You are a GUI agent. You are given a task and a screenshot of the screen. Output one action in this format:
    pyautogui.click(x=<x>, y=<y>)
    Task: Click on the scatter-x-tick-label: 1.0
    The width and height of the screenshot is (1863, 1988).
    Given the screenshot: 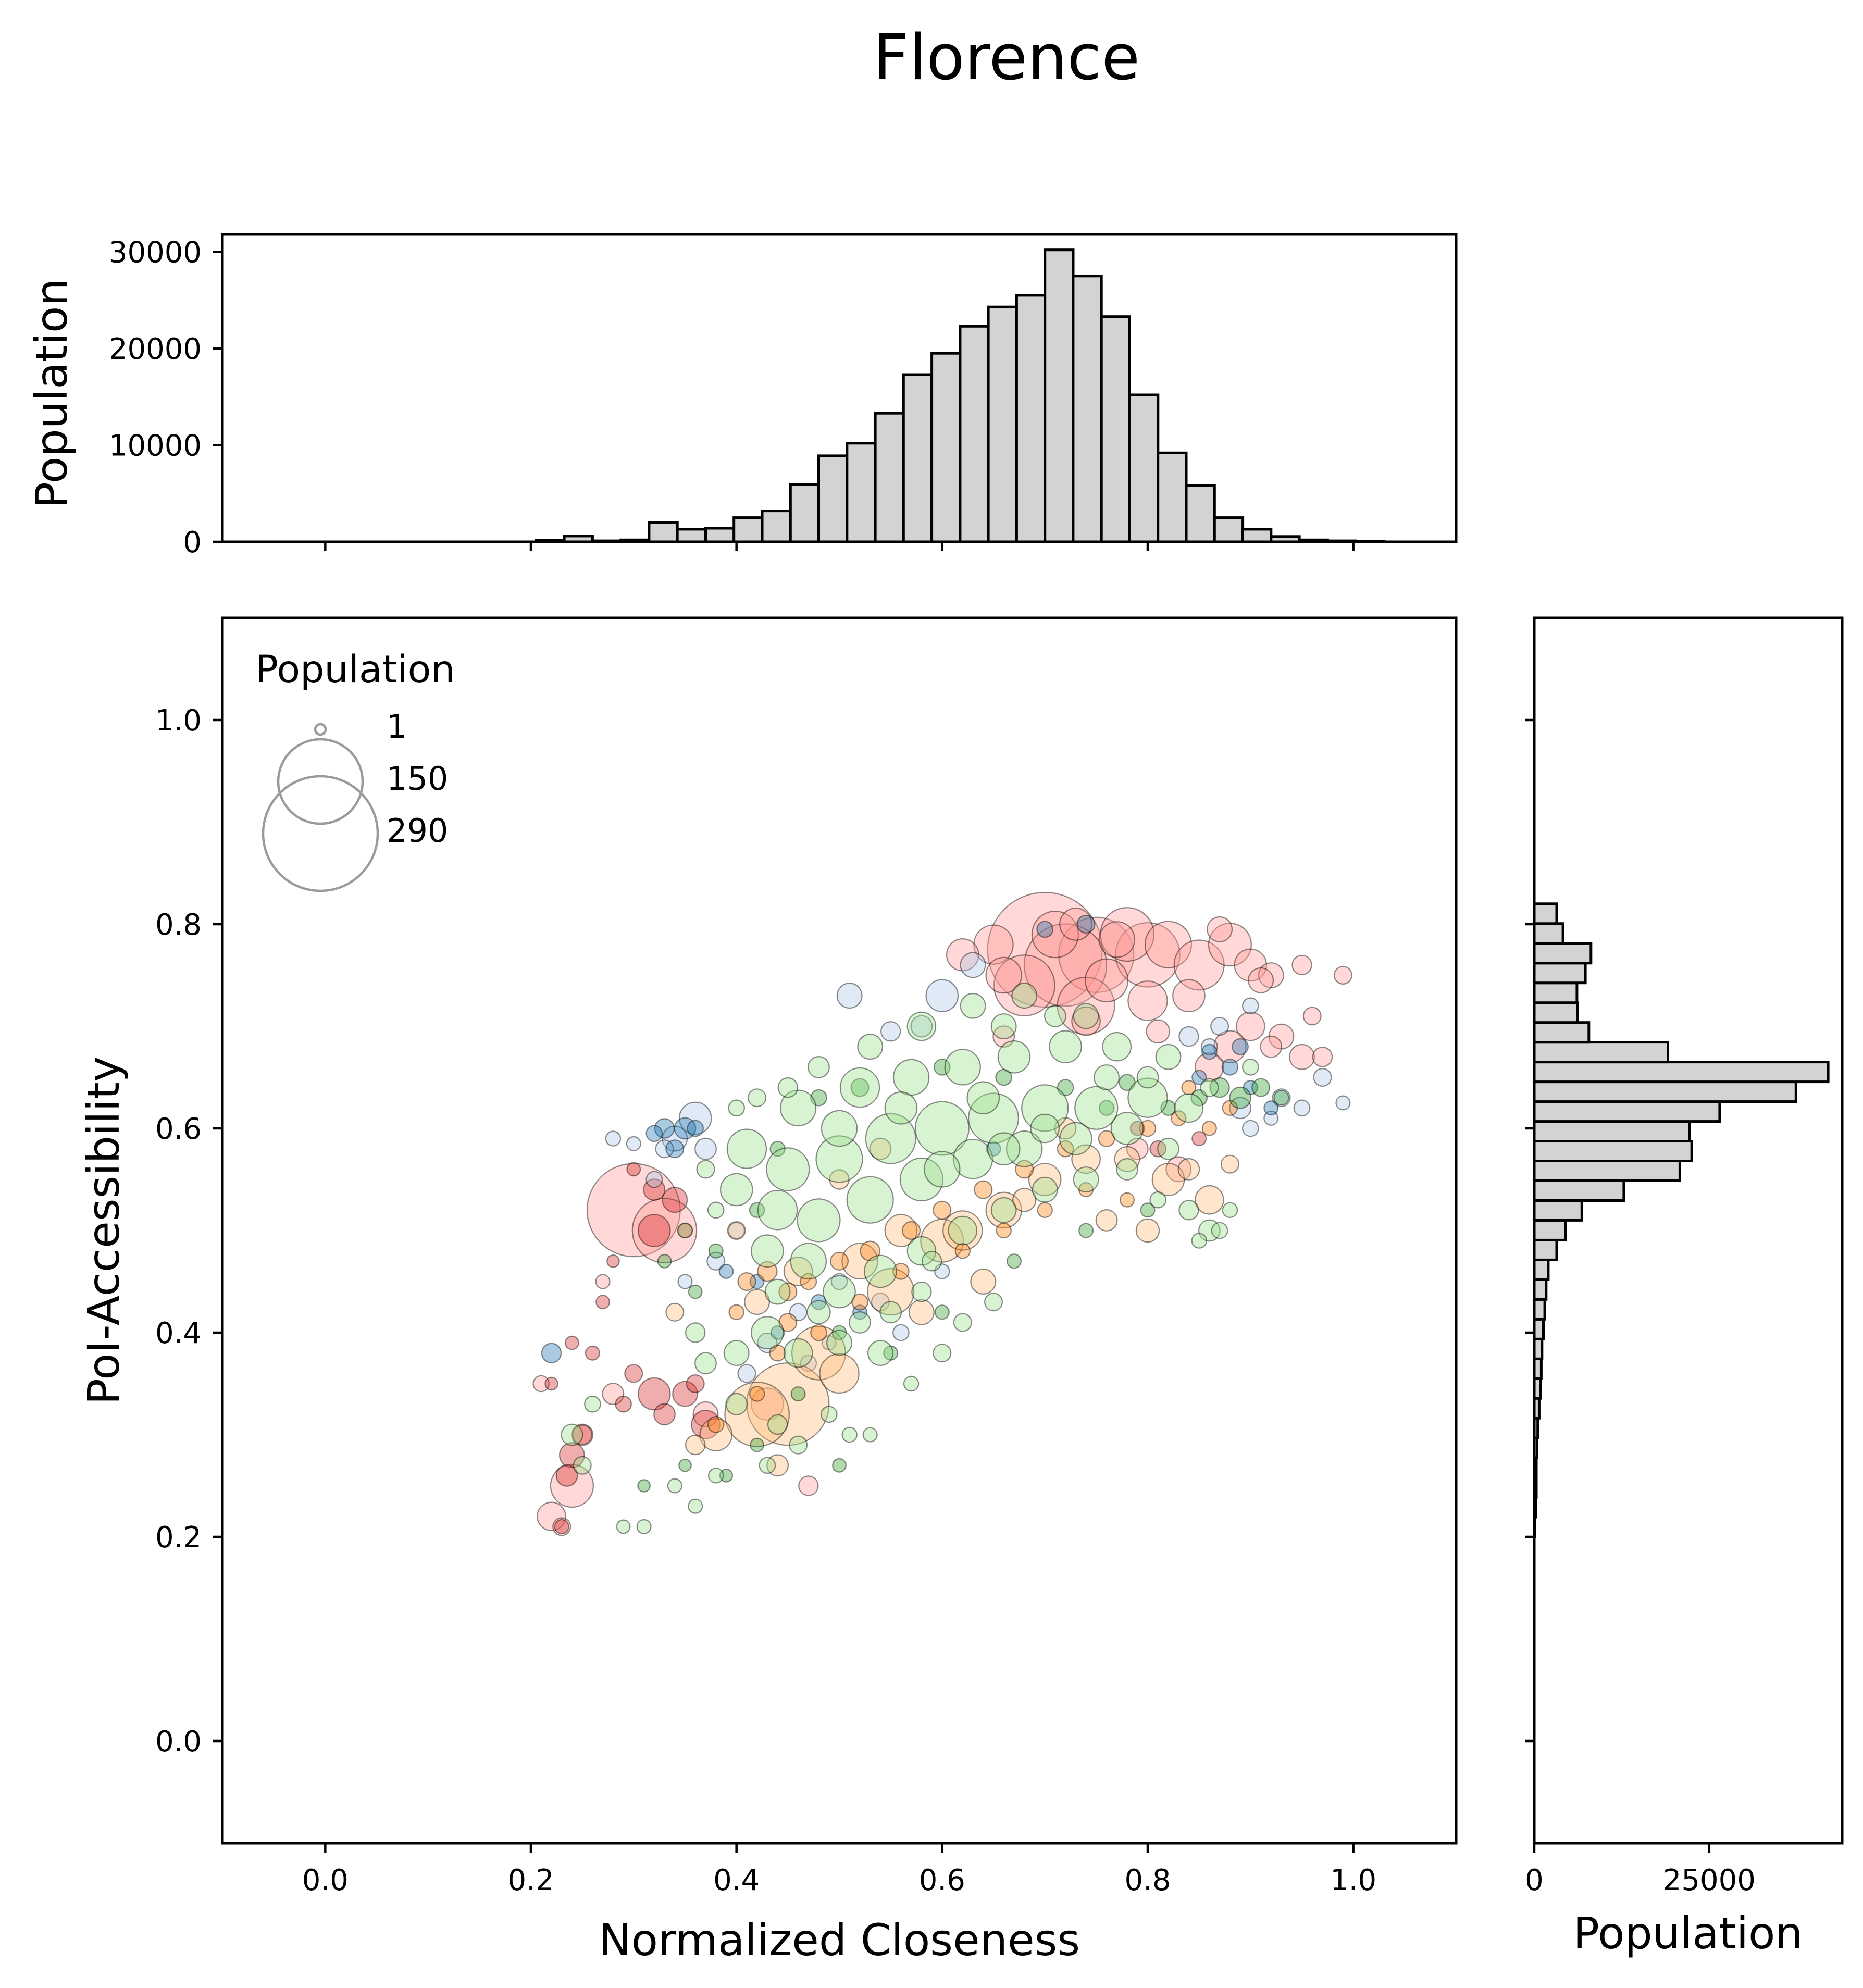 What is the action you would take?
    pyautogui.click(x=1353, y=1880)
    